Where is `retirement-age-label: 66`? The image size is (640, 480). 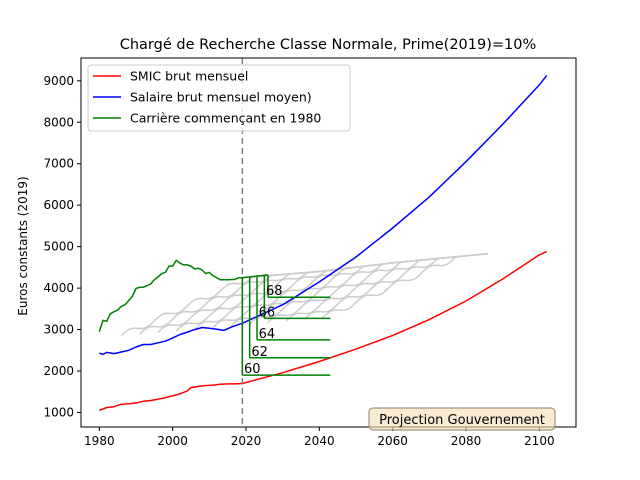 retirement-age-label: 66 is located at coordinates (267, 312).